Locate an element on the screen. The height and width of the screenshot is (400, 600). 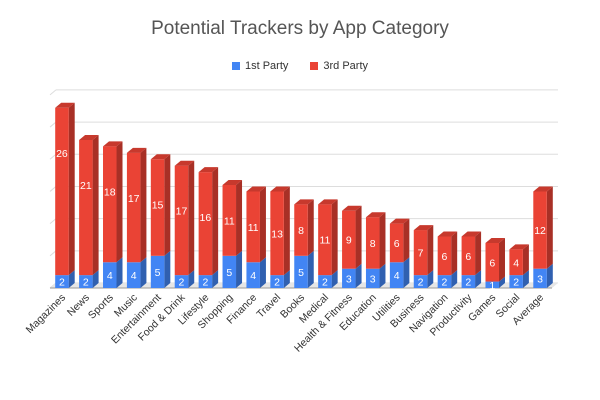
legend-swatch-3rd-party is located at coordinates (314, 66).